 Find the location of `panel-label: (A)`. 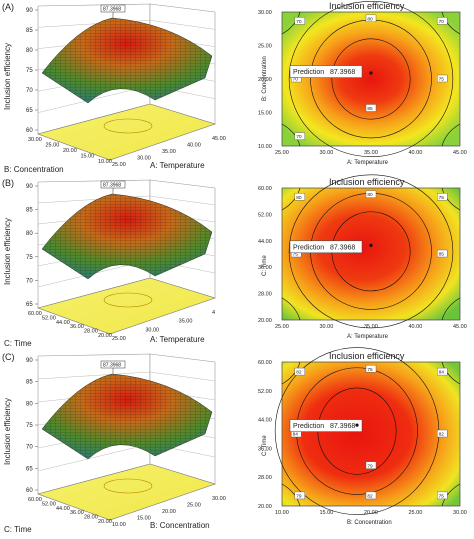

panel-label: (A) is located at coordinates (8, 7).